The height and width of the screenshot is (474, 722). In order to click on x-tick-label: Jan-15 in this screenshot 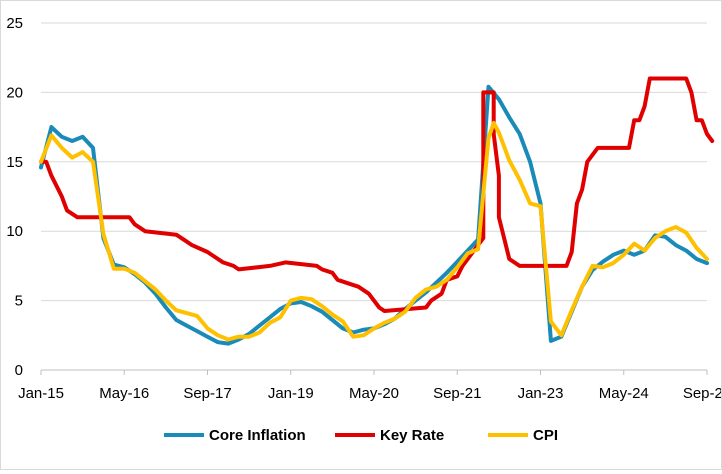, I will do `click(41, 393)`.